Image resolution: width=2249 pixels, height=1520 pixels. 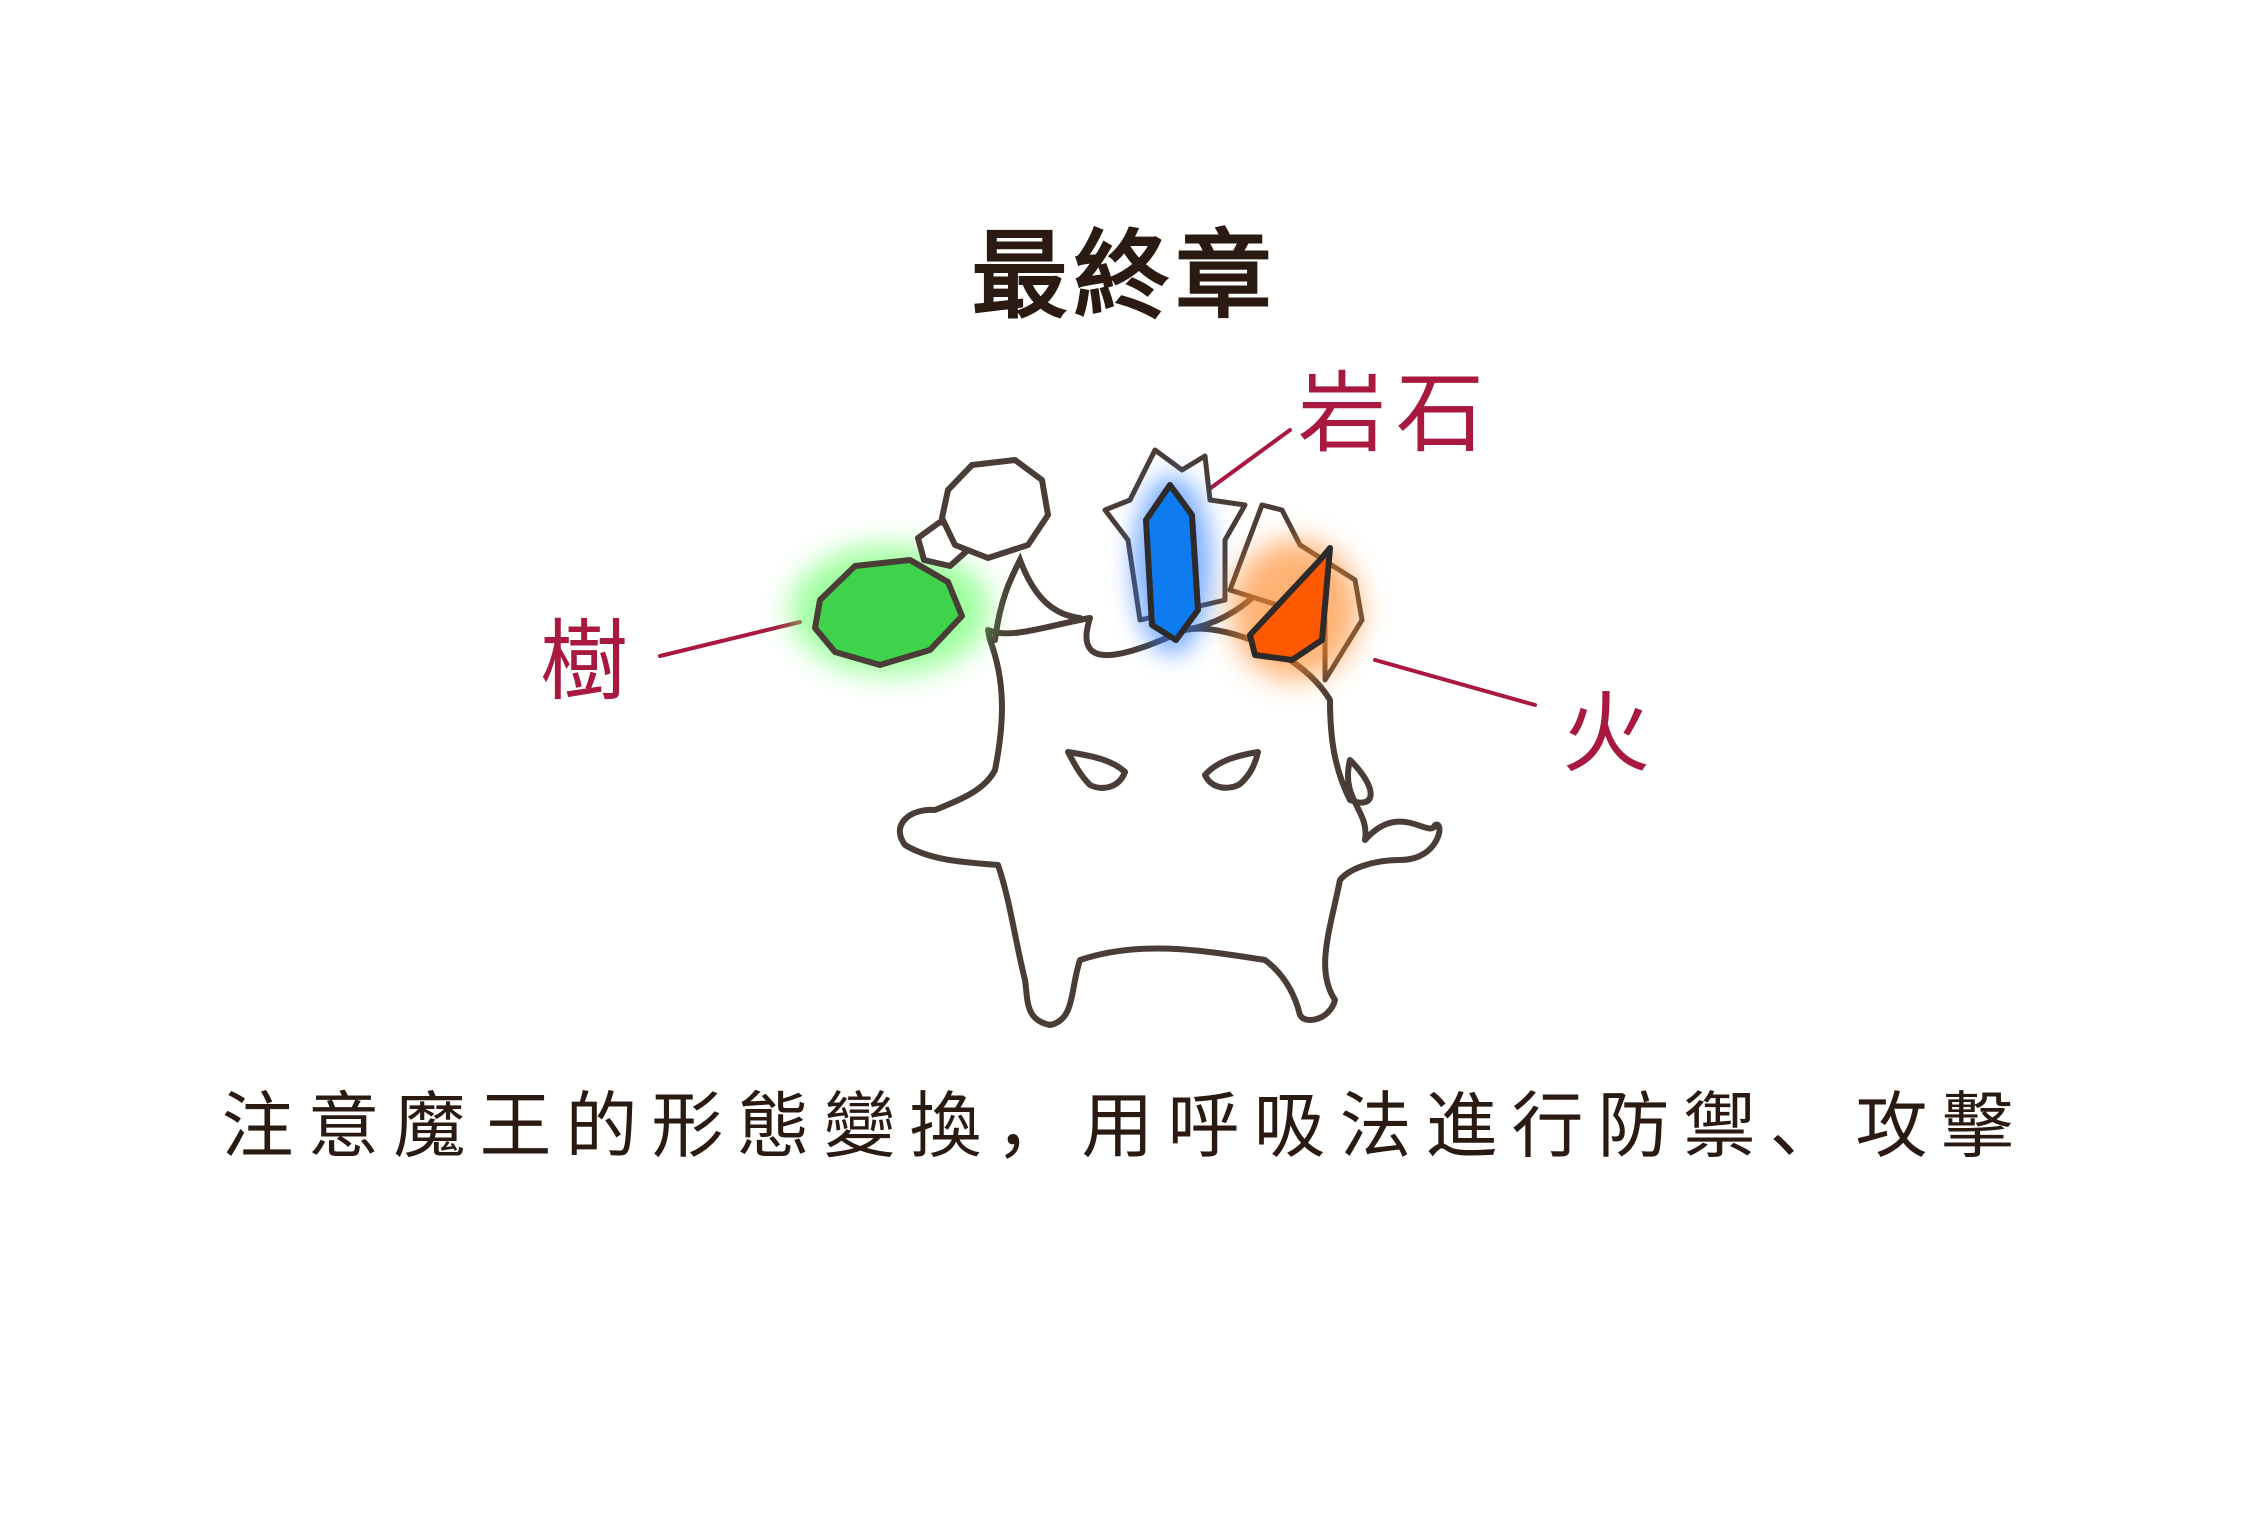 I want to click on tree-pointer-line, so click(x=730, y=639).